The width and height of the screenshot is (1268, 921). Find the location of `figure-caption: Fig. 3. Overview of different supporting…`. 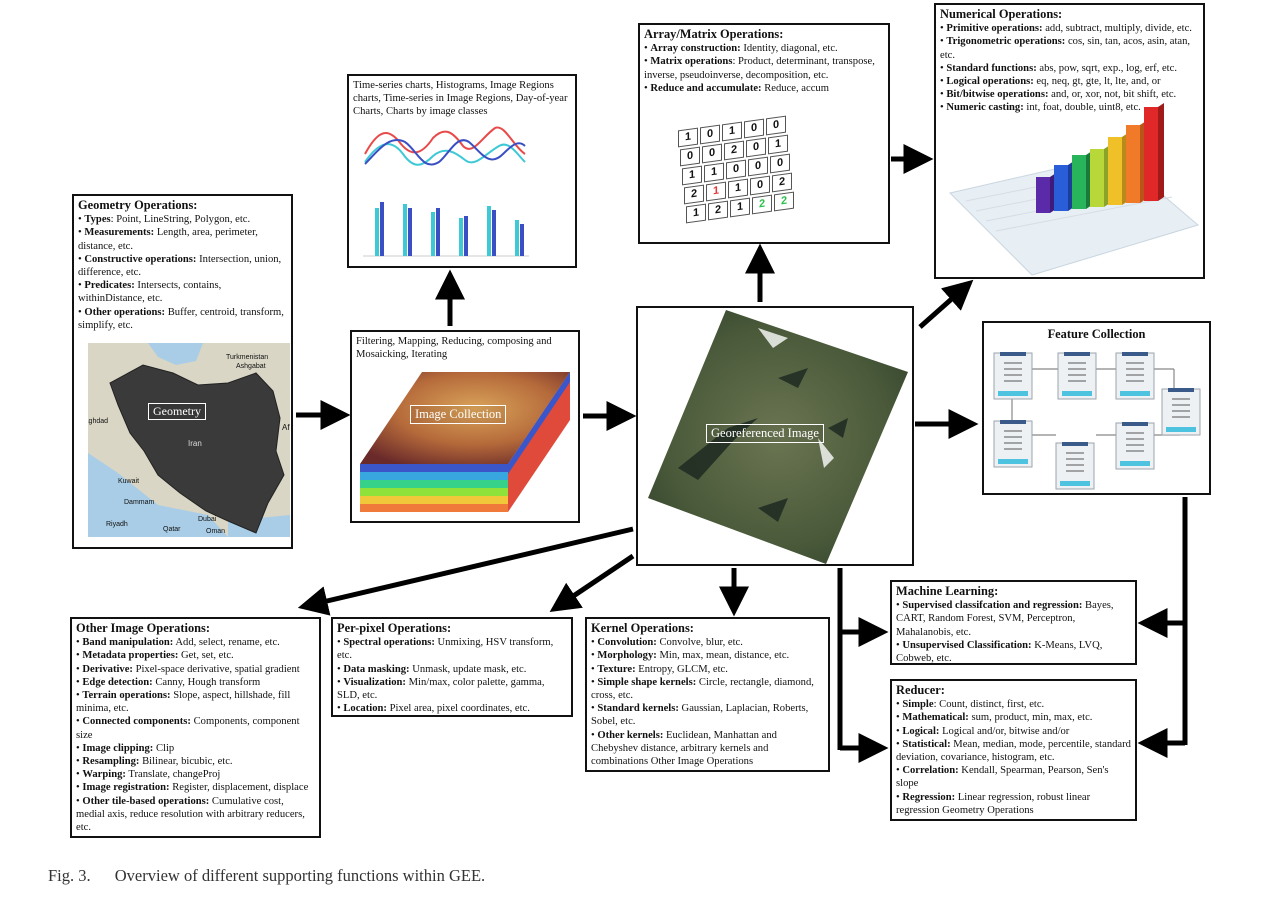

figure-caption: Fig. 3. Overview of different supporting… is located at coordinates (266, 876).